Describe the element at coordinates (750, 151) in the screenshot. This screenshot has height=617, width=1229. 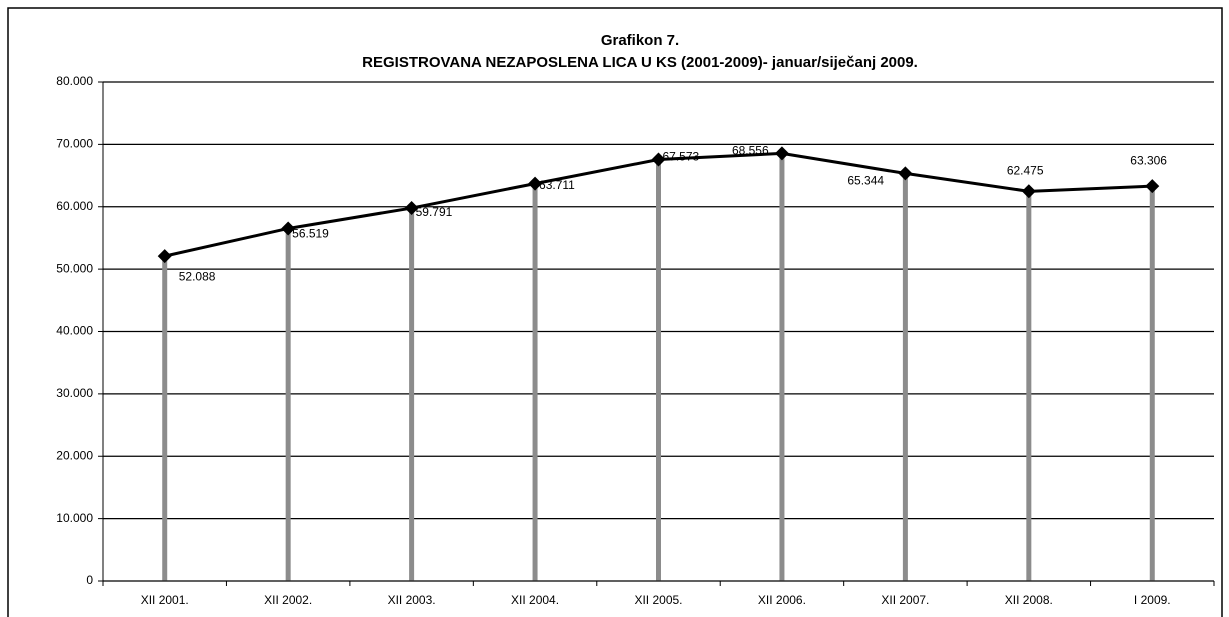
I see `data-label: 68.556` at that location.